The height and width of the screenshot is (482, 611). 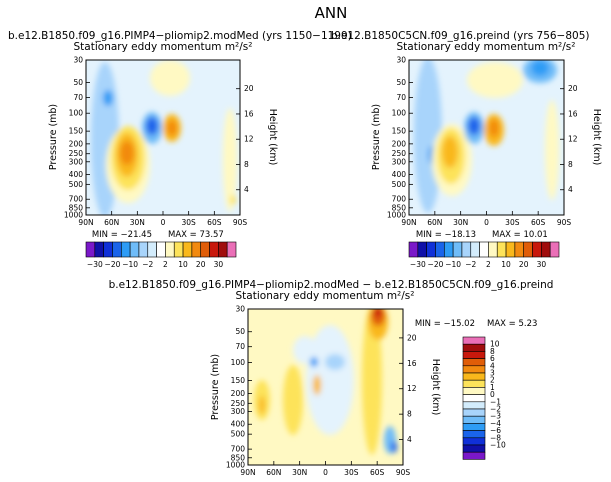 What do you see at coordinates (172, 128) in the screenshot?
I see `panel-1-pos-south-core` at bounding box center [172, 128].